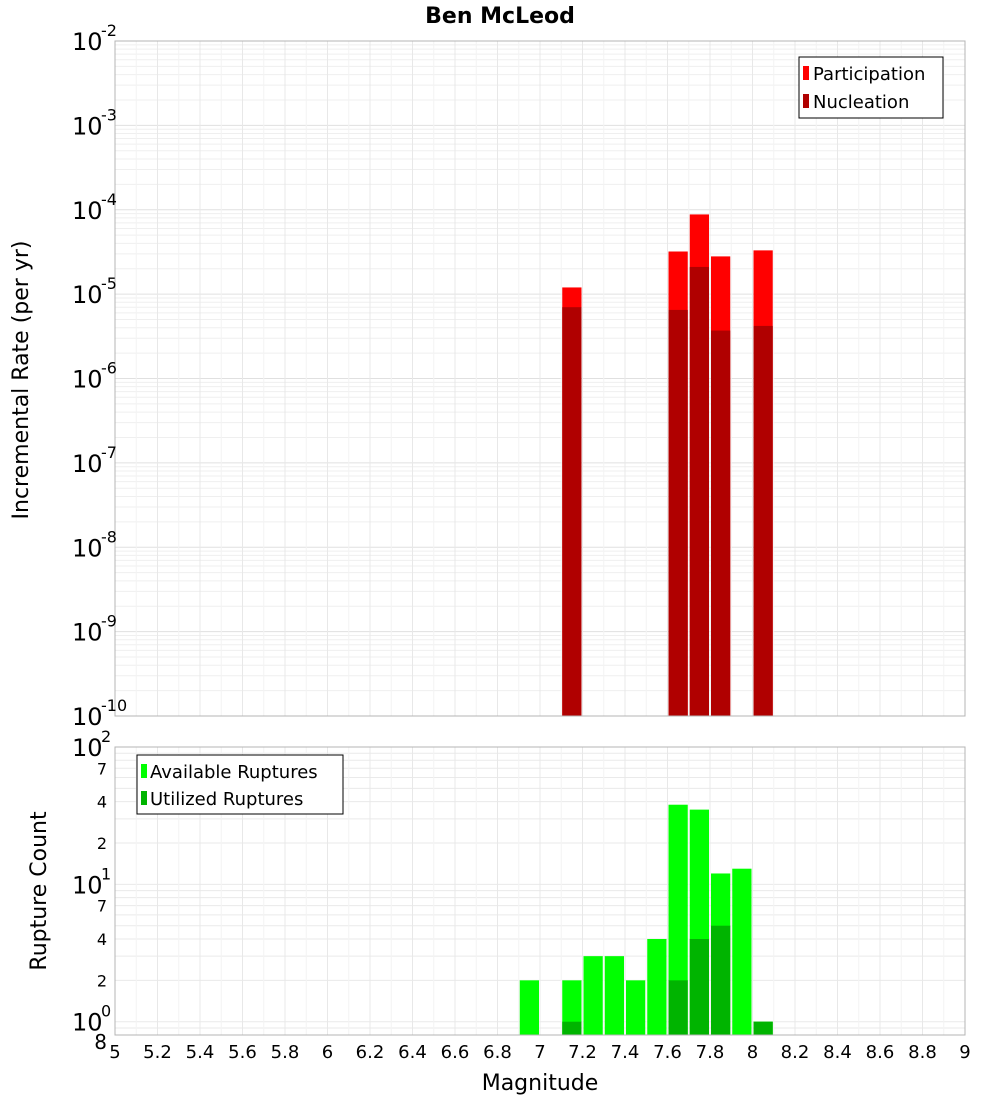 The image size is (1000, 1100). I want to click on y-tick-exponent: -7, so click(109, 452).